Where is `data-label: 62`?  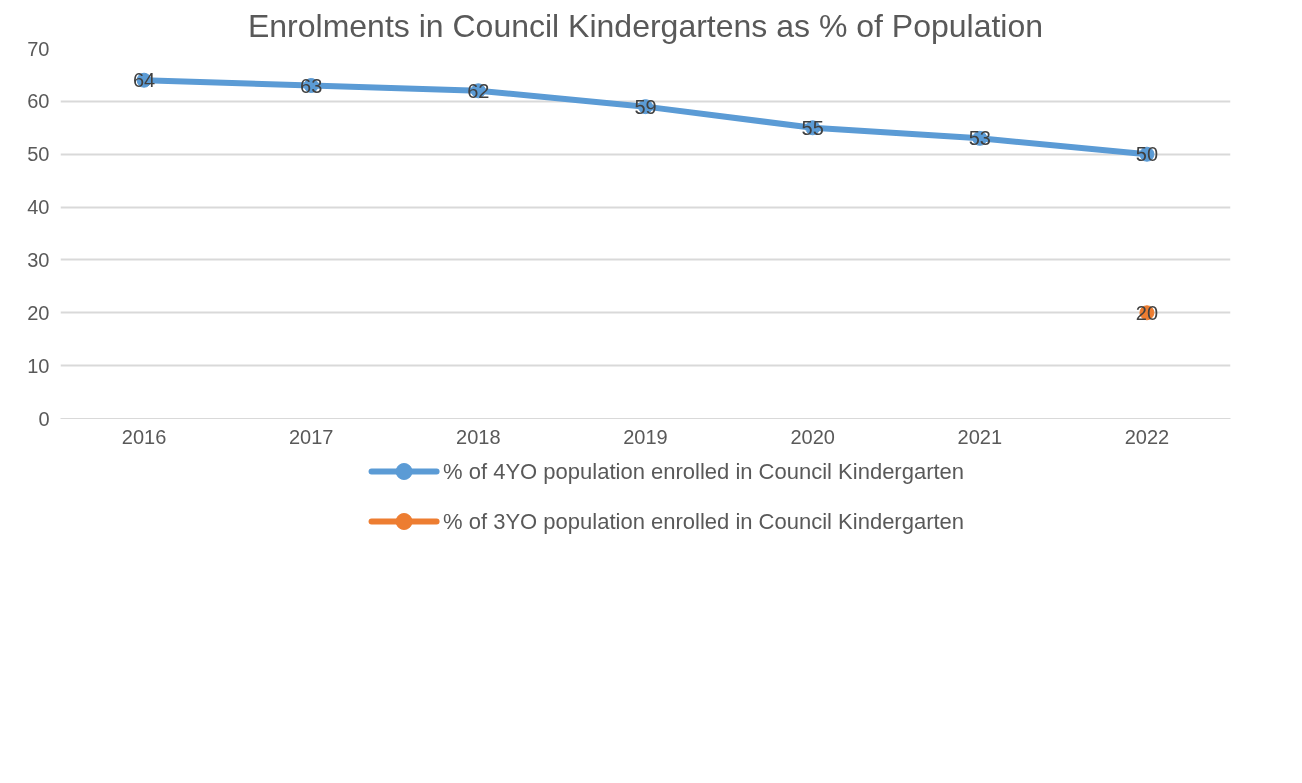 data-label: 62 is located at coordinates (478, 90).